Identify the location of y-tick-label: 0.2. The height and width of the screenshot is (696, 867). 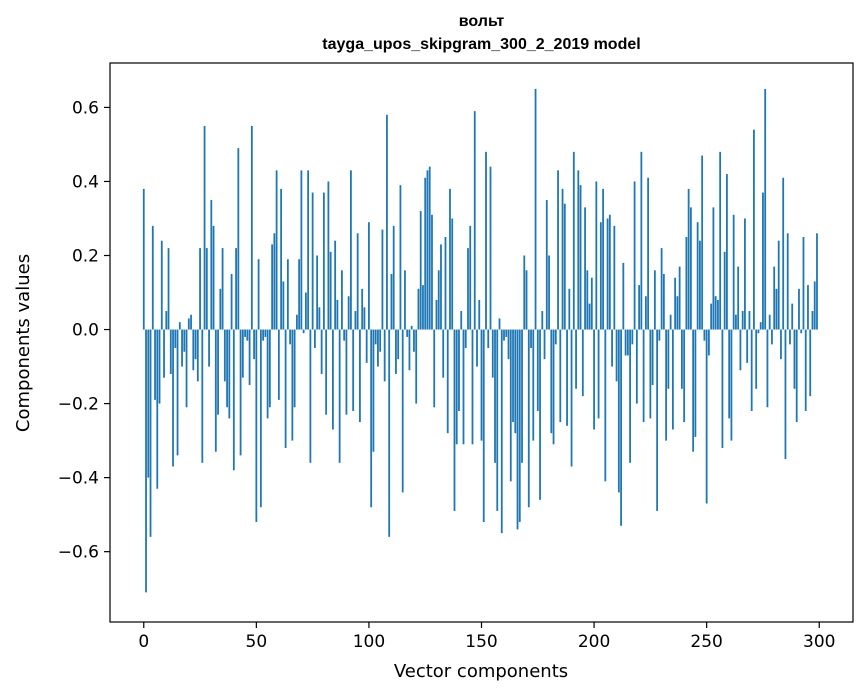
(85, 257).